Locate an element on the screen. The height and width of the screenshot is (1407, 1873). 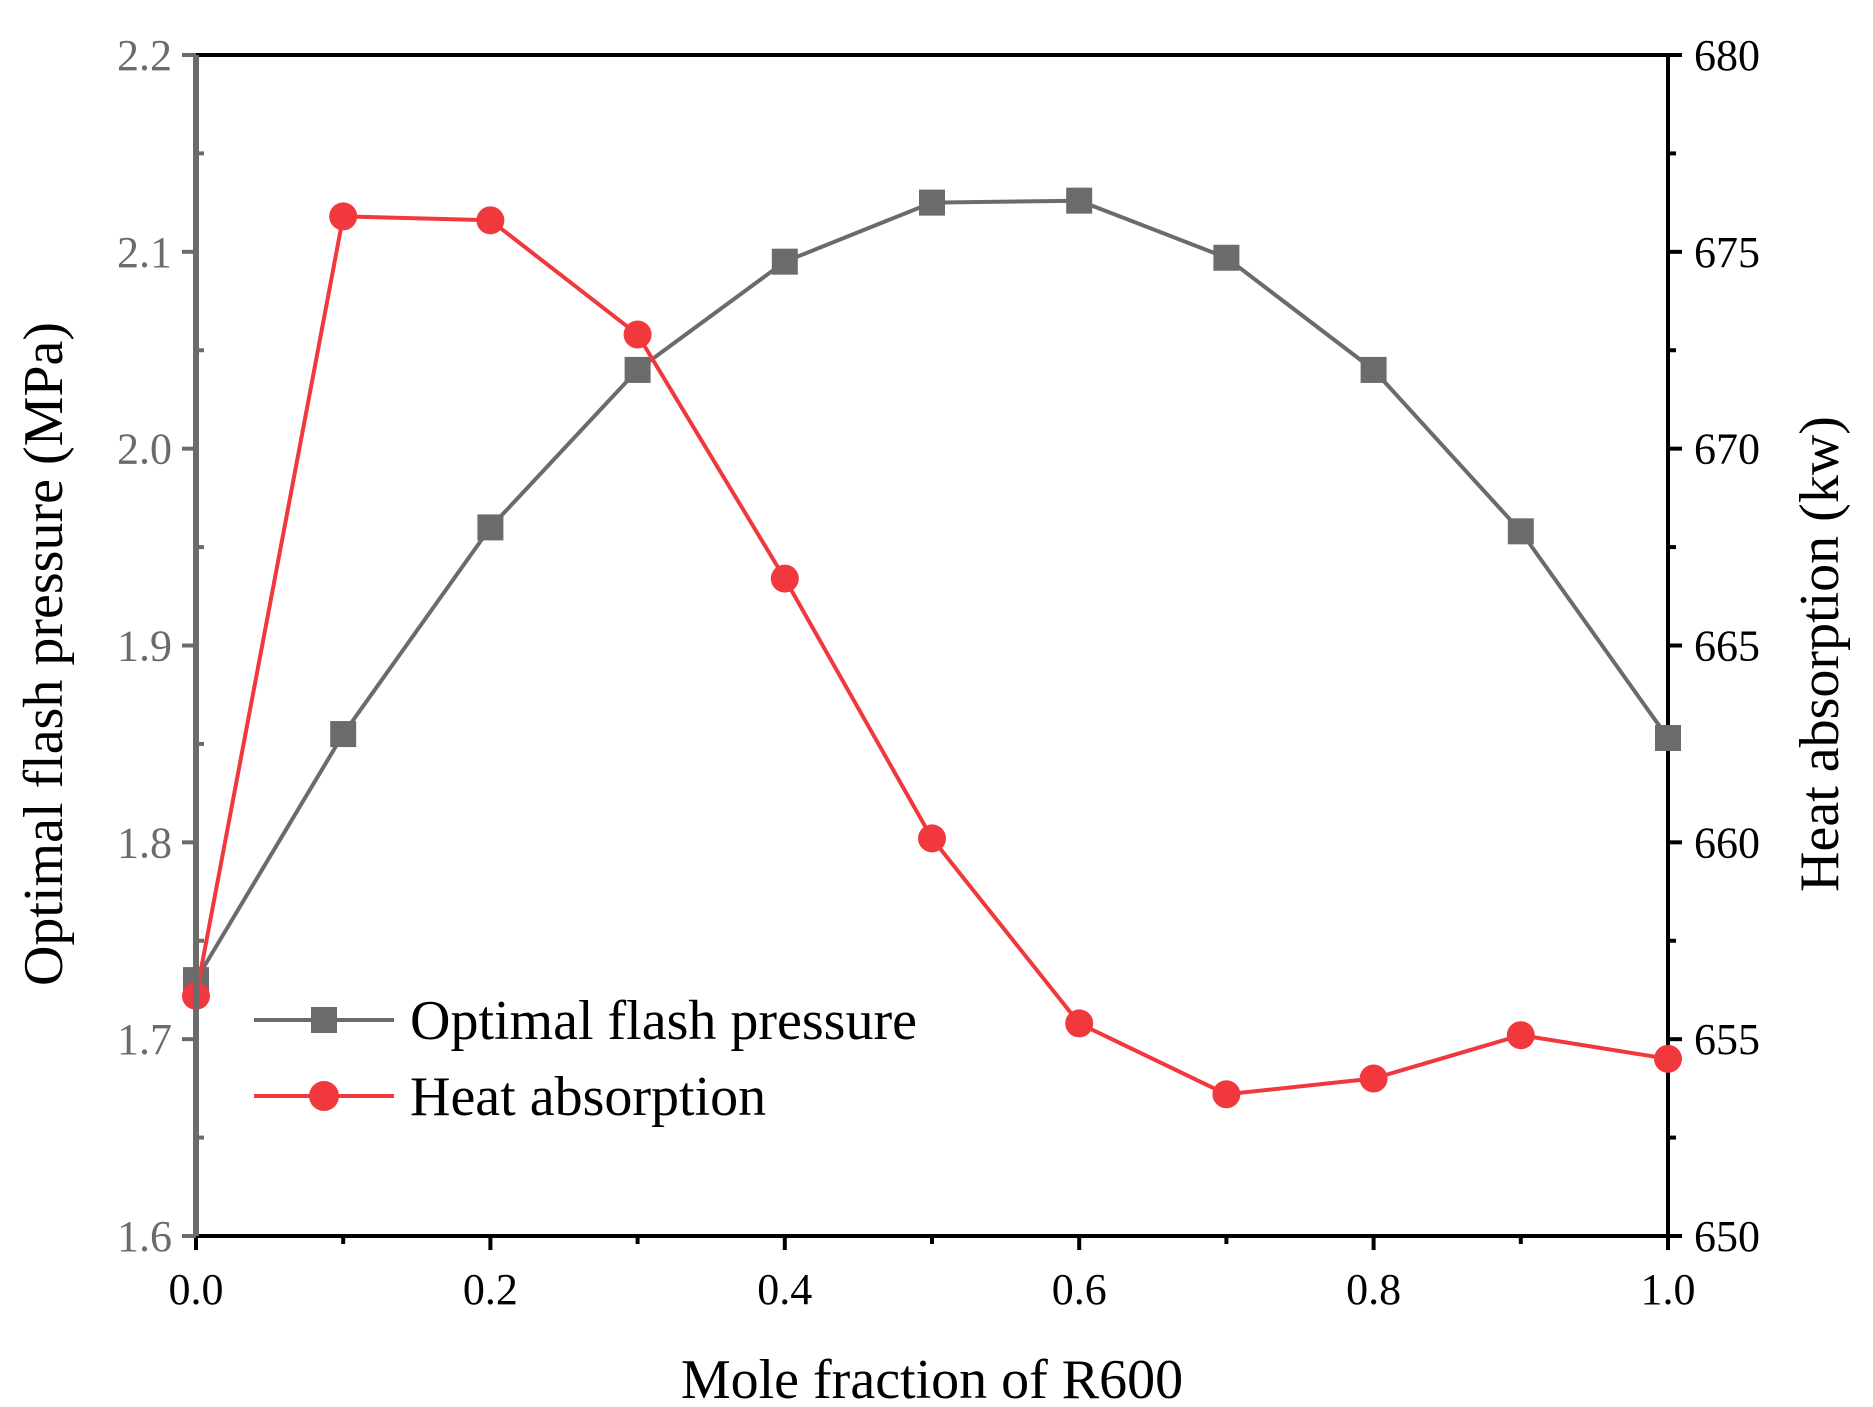
left-axis-overlay: 1.6 1.7 1.8 1.9 2.0 2.1 2.2 is located at coordinates (160, 646).